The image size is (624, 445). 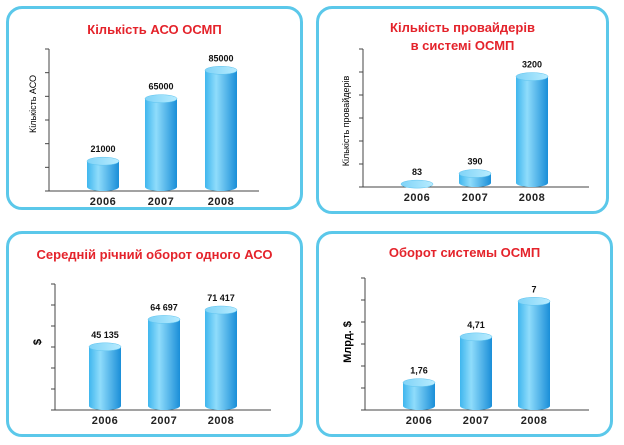 What do you see at coordinates (476, 325) in the screenshot?
I see `value-label: 4,71` at bounding box center [476, 325].